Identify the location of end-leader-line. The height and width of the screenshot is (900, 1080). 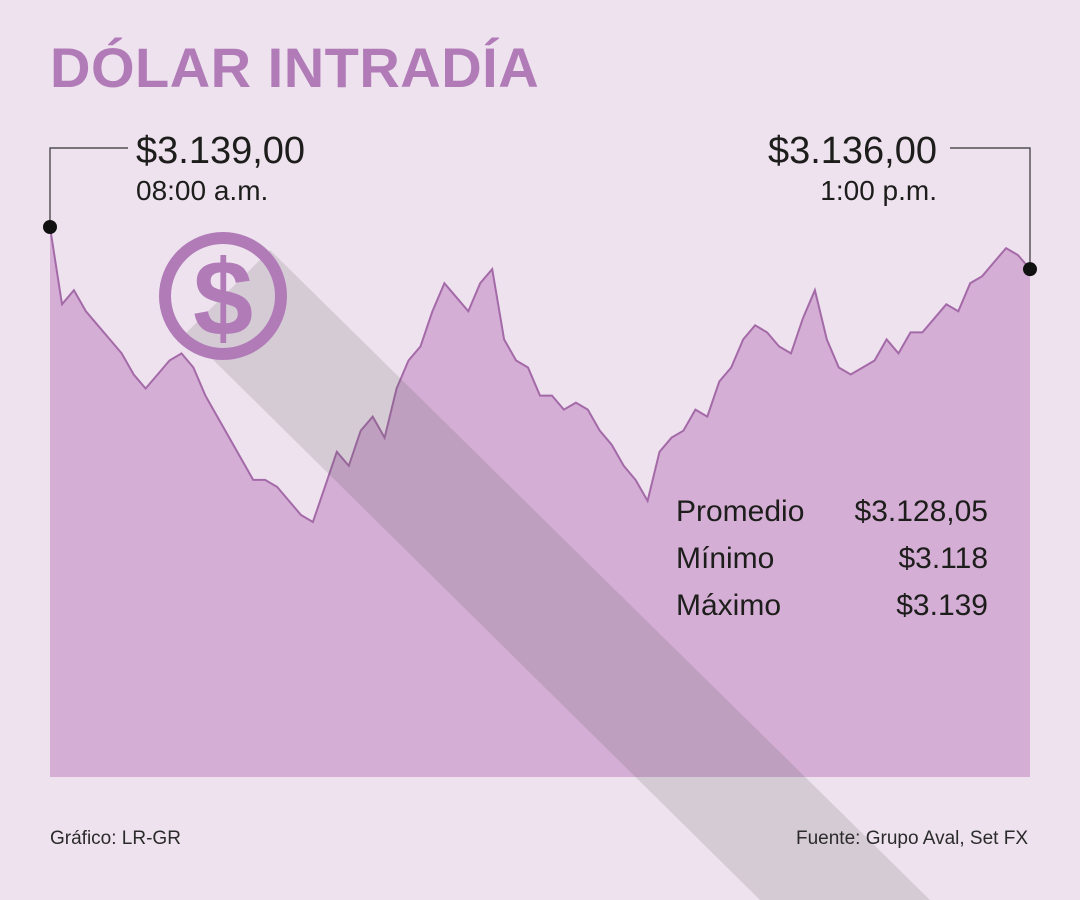
(990, 208).